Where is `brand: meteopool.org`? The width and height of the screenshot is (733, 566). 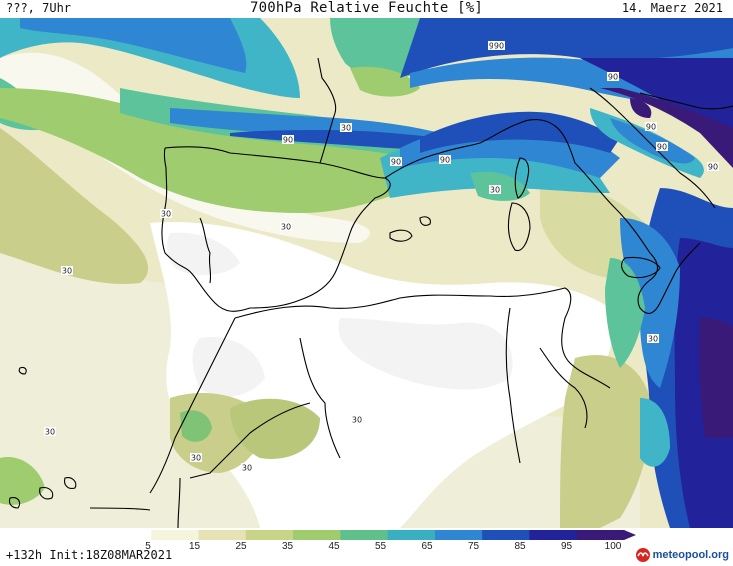 brand: meteopool.org is located at coordinates (682, 555).